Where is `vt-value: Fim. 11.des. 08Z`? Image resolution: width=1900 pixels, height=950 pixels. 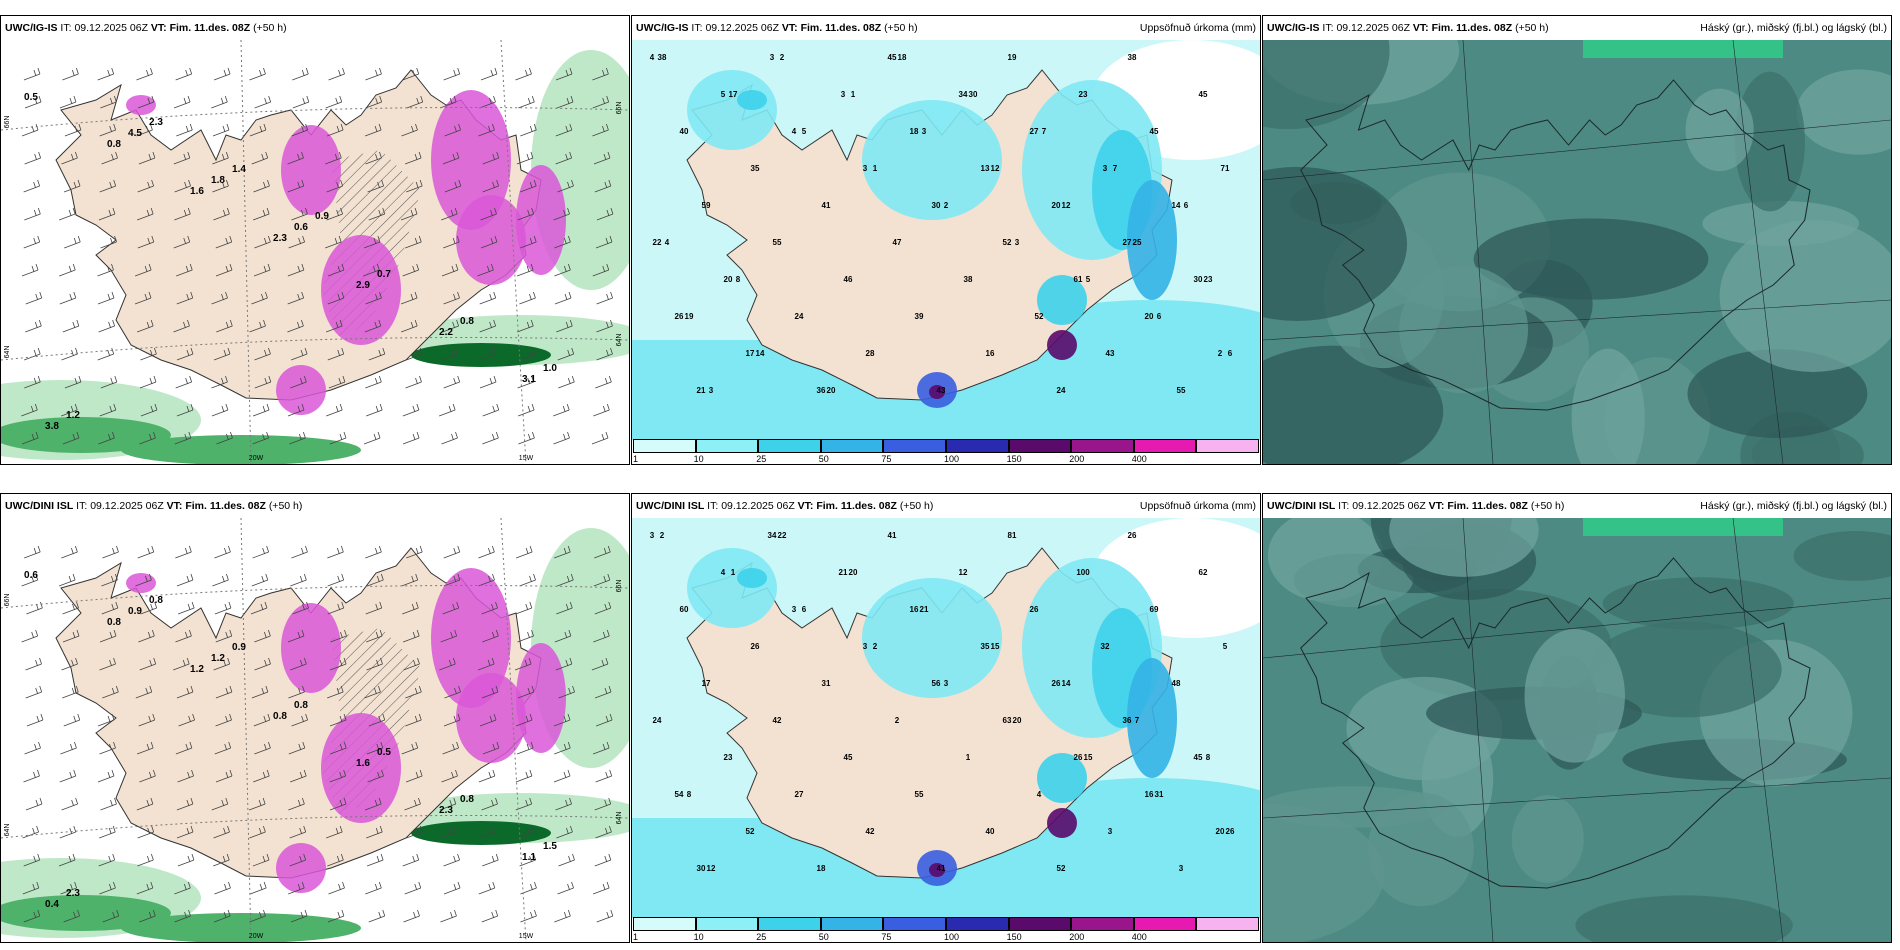
vt-value: Fim. 11.des. 08Z is located at coordinates (210, 28).